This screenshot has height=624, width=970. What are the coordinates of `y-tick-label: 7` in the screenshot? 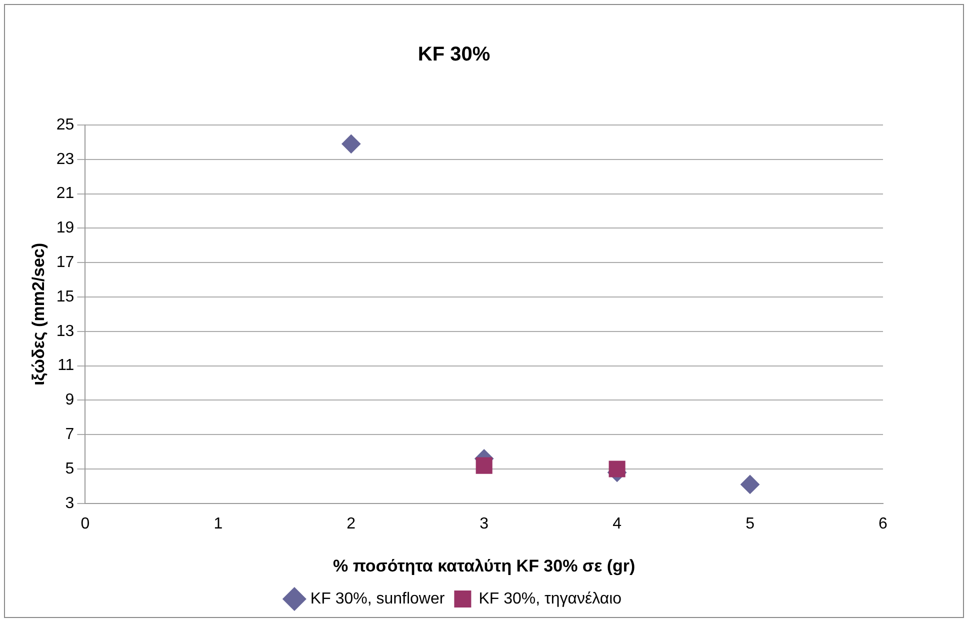 It's located at (69, 435).